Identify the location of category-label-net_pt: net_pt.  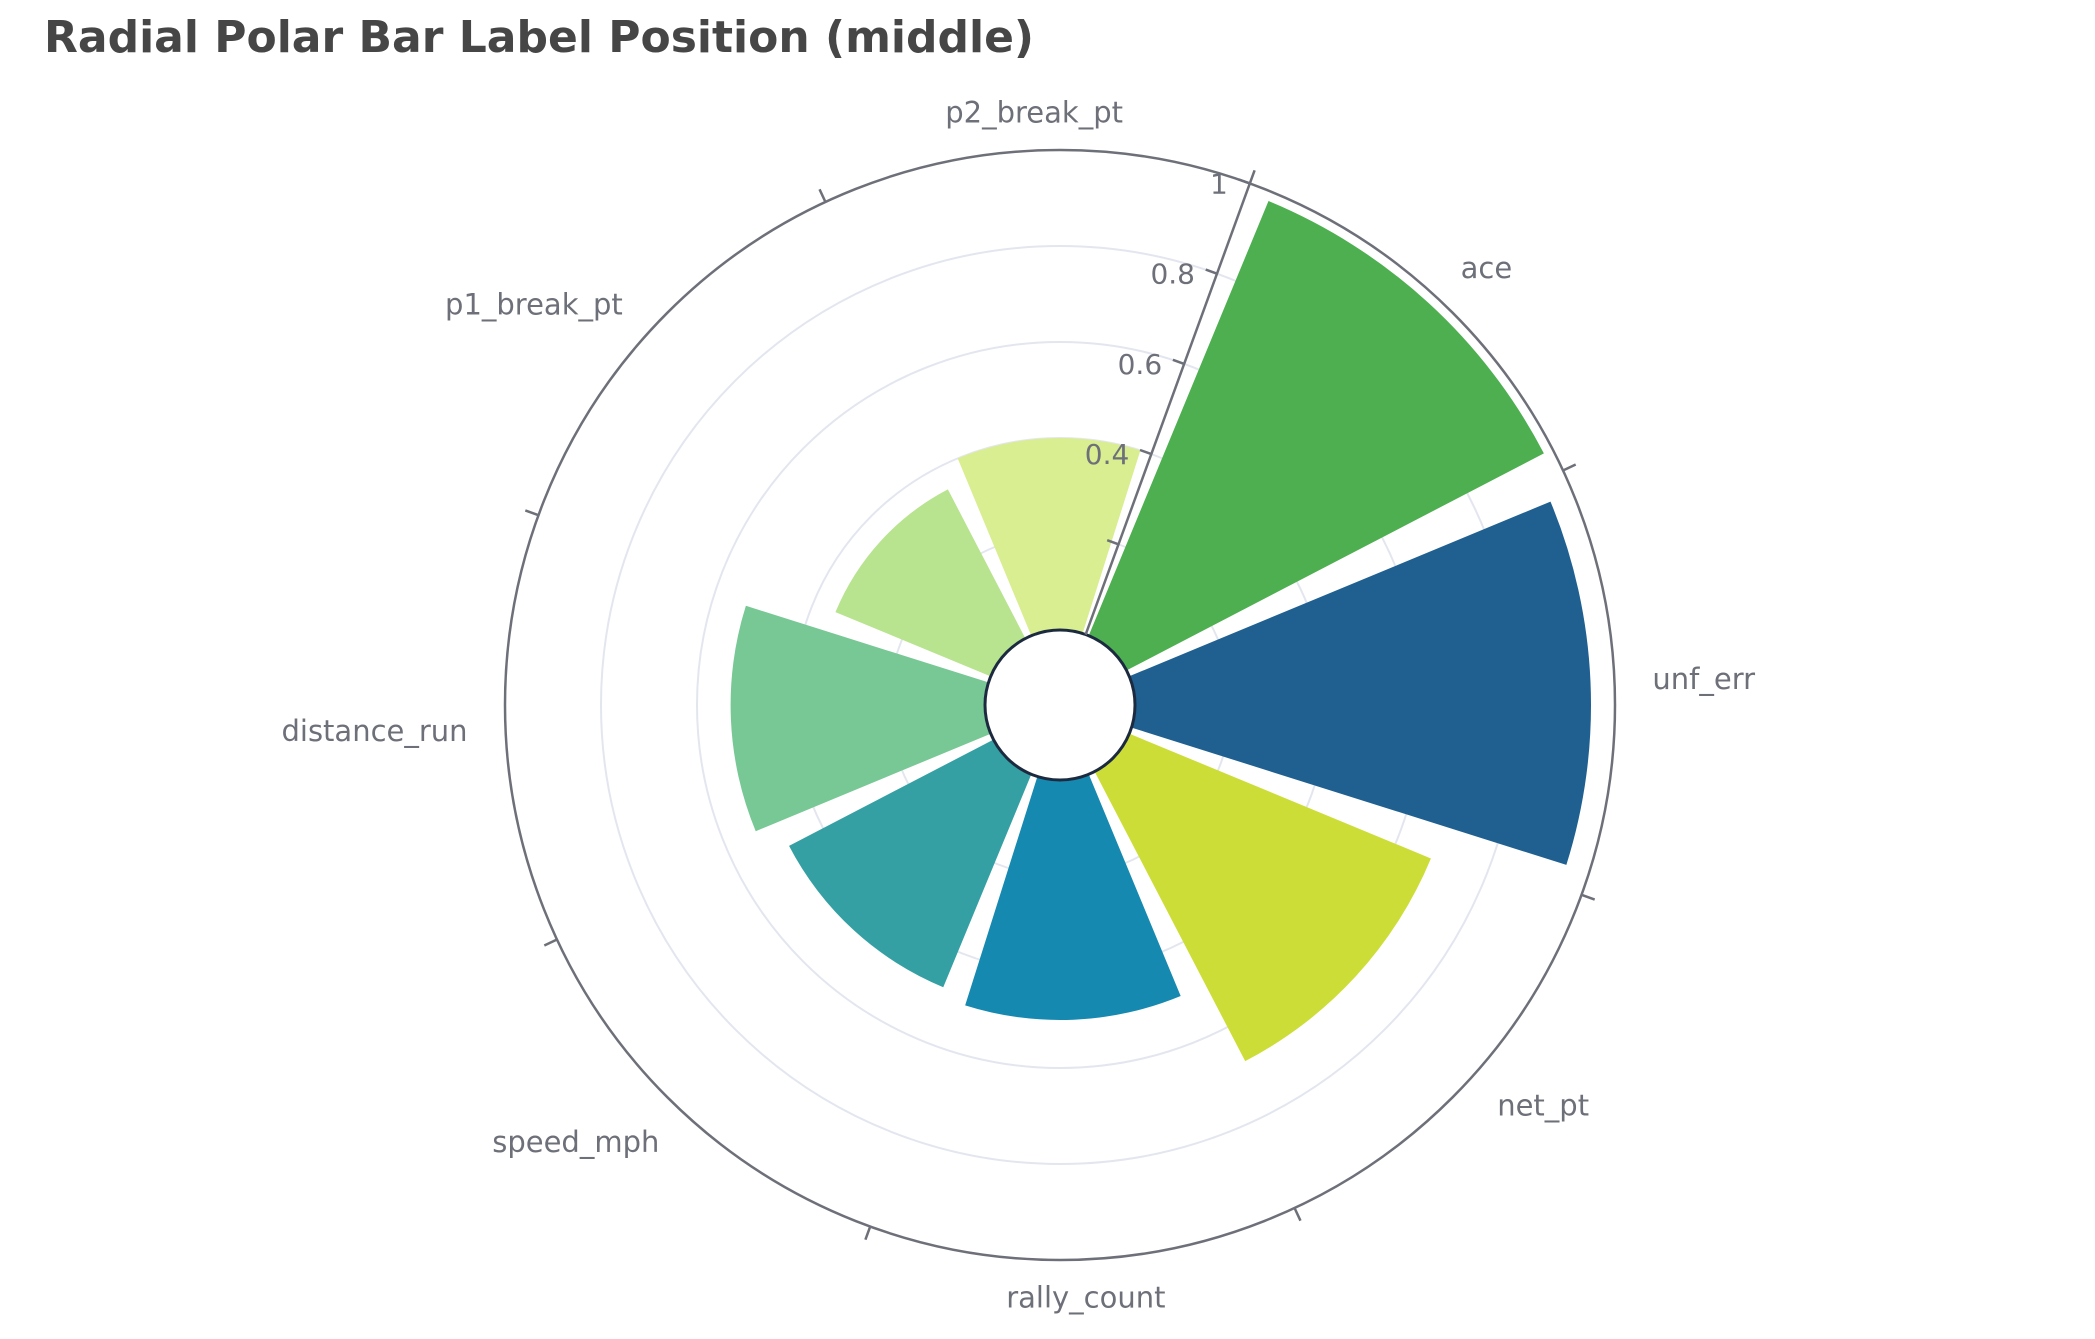
(1543, 1106).